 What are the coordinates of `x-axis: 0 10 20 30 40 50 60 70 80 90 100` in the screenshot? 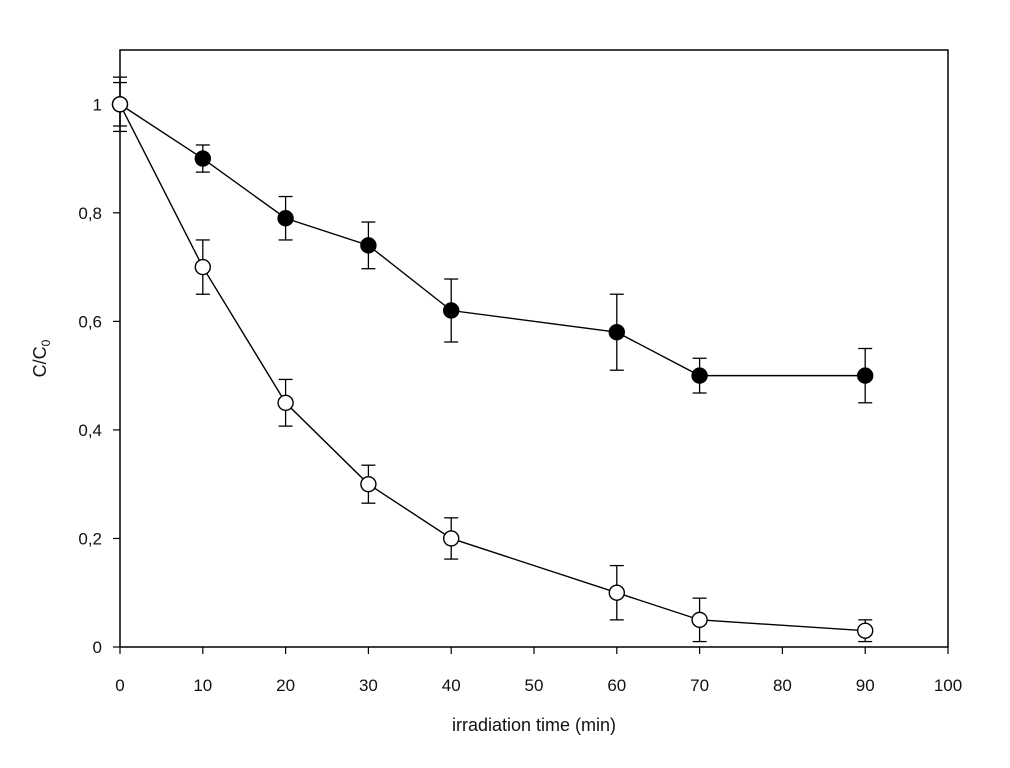 It's located at (538, 671).